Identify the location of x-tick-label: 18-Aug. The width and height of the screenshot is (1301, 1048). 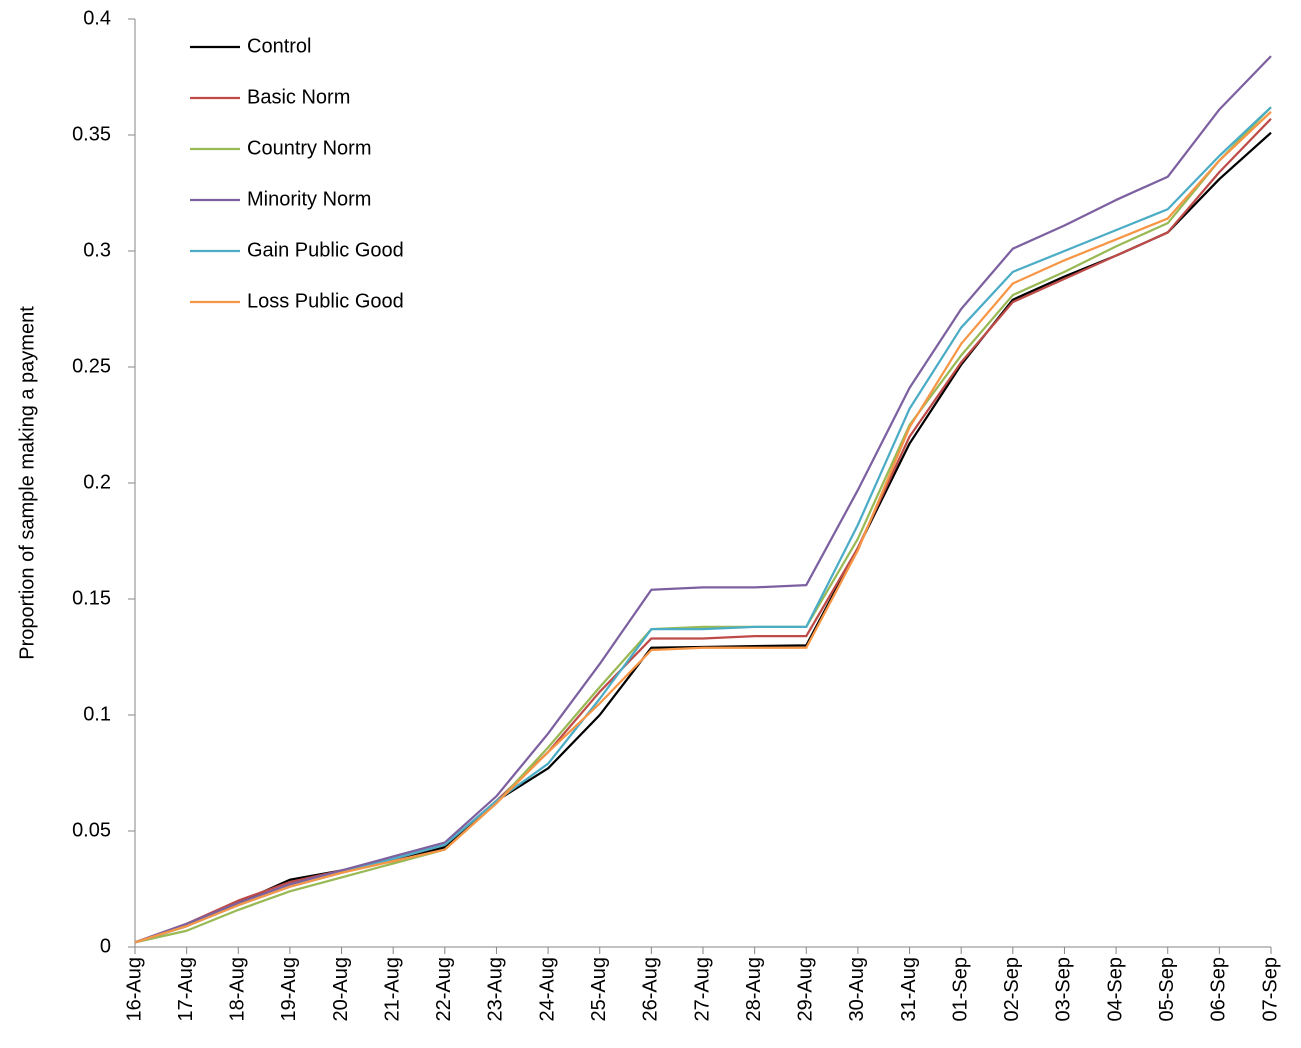
(238, 989).